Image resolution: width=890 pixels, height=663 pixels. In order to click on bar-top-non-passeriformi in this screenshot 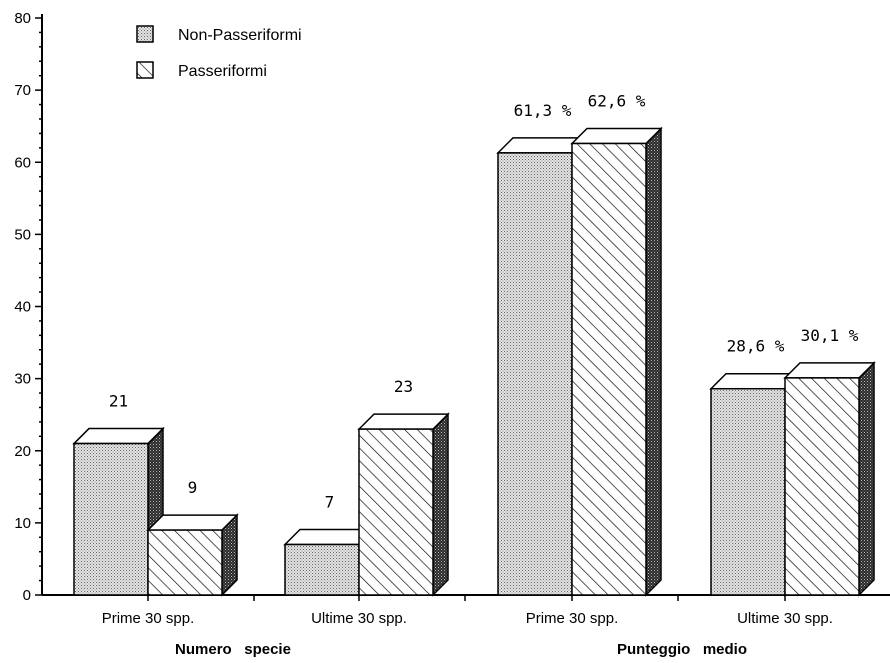, I will do `click(118, 436)`.